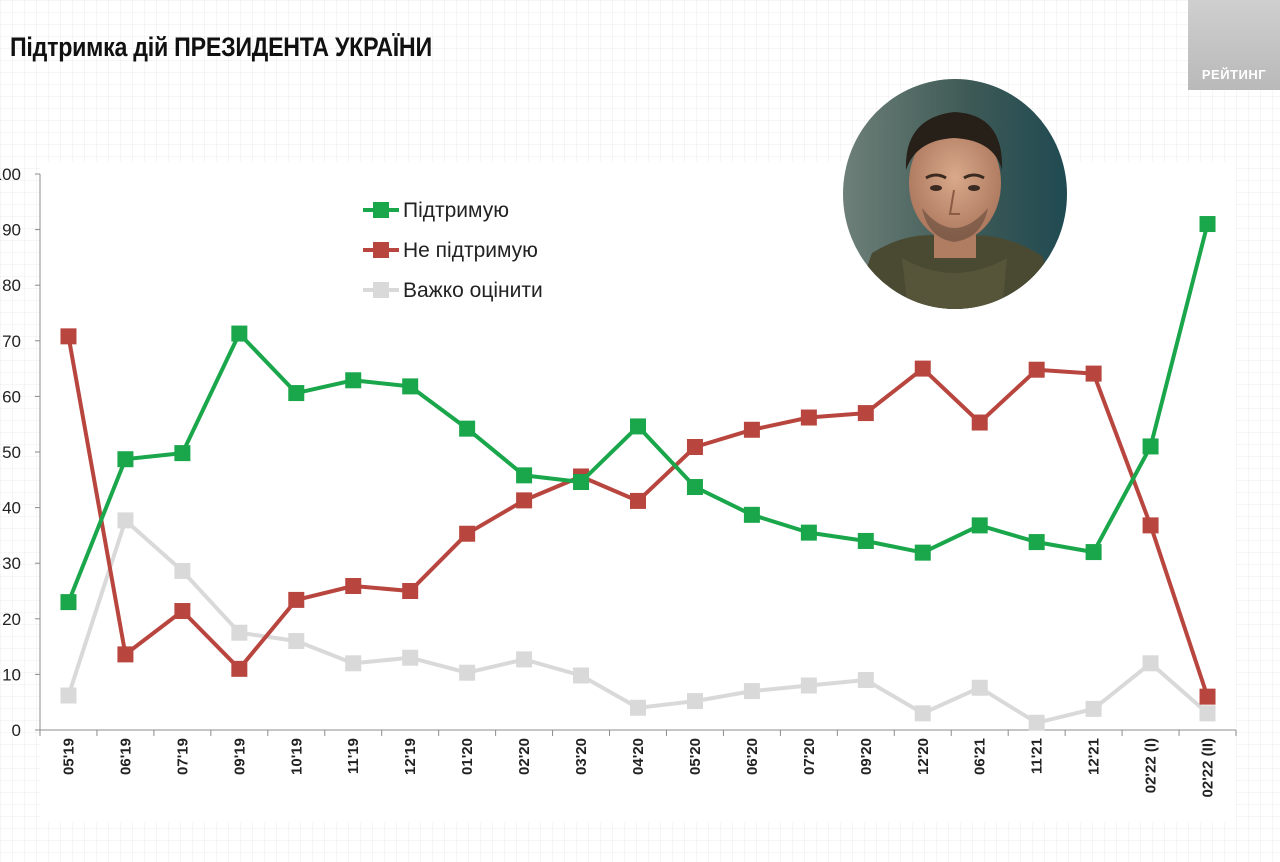 This screenshot has height=862, width=1280. Describe the element at coordinates (182, 756) in the screenshot. I see `x-tick-label: 07'19` at that location.